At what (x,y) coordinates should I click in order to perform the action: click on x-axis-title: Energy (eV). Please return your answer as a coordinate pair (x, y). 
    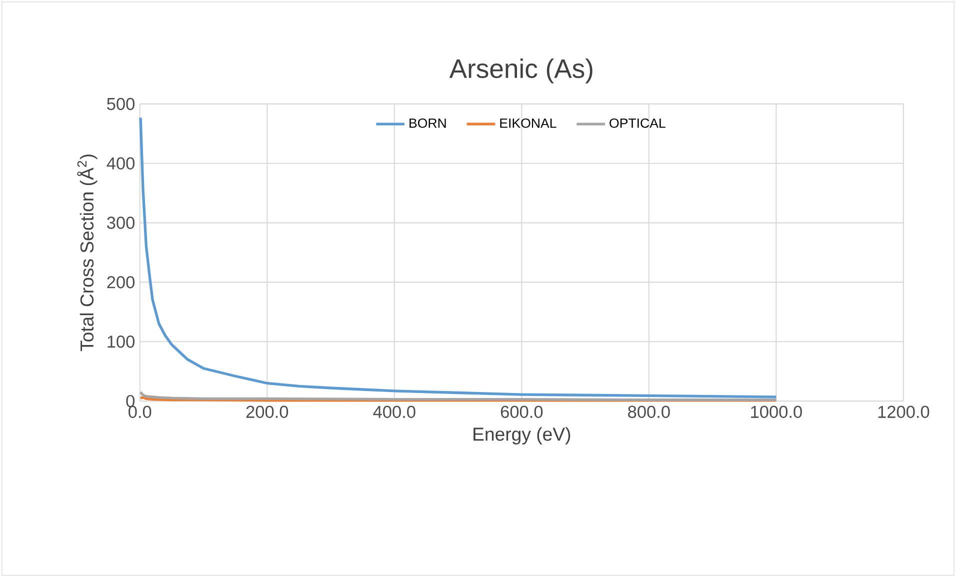
    Looking at the image, I should click on (522, 435).